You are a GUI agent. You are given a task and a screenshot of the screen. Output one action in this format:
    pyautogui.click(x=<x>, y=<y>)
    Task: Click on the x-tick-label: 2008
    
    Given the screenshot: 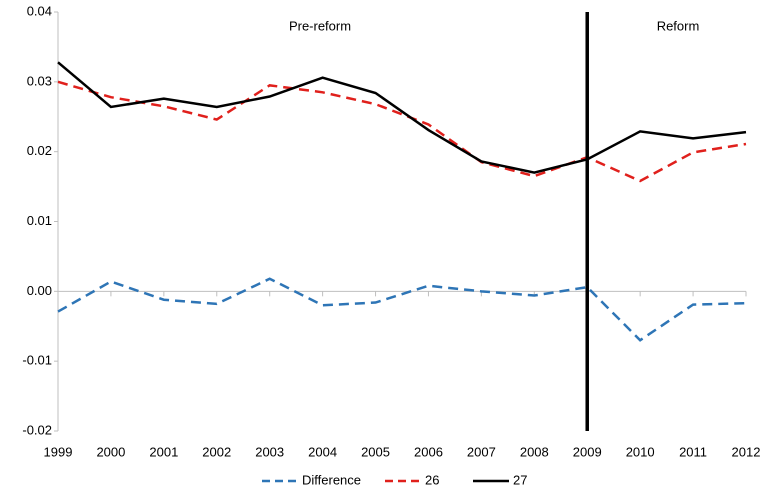 What is the action you would take?
    pyautogui.click(x=534, y=451)
    